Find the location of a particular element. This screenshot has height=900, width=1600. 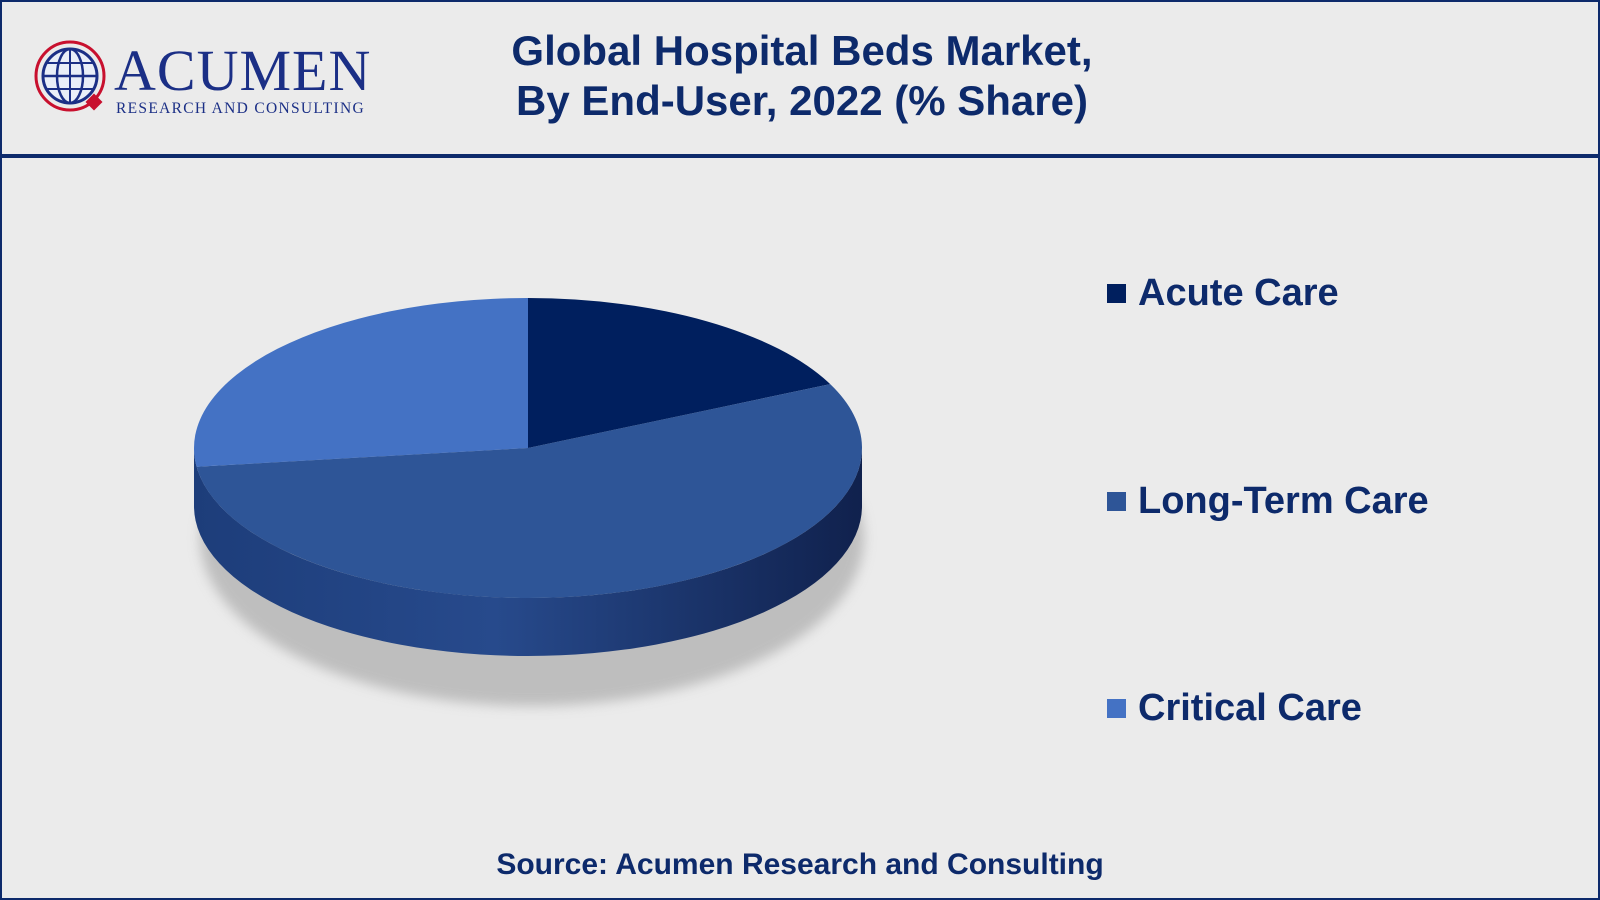

pie-slice-long-term-care is located at coordinates (529, 491).